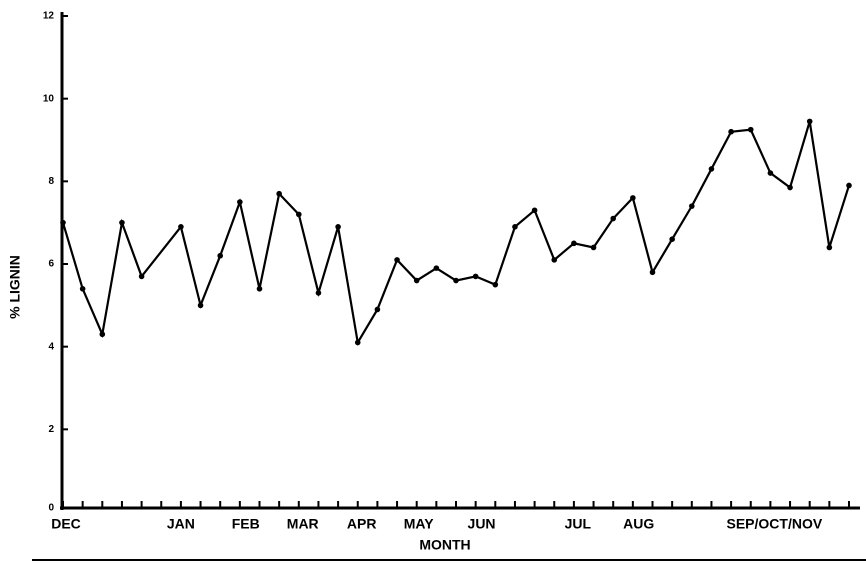 The image size is (866, 564). Describe the element at coordinates (303, 524) in the screenshot. I see `x-tick-label: MAR` at that location.